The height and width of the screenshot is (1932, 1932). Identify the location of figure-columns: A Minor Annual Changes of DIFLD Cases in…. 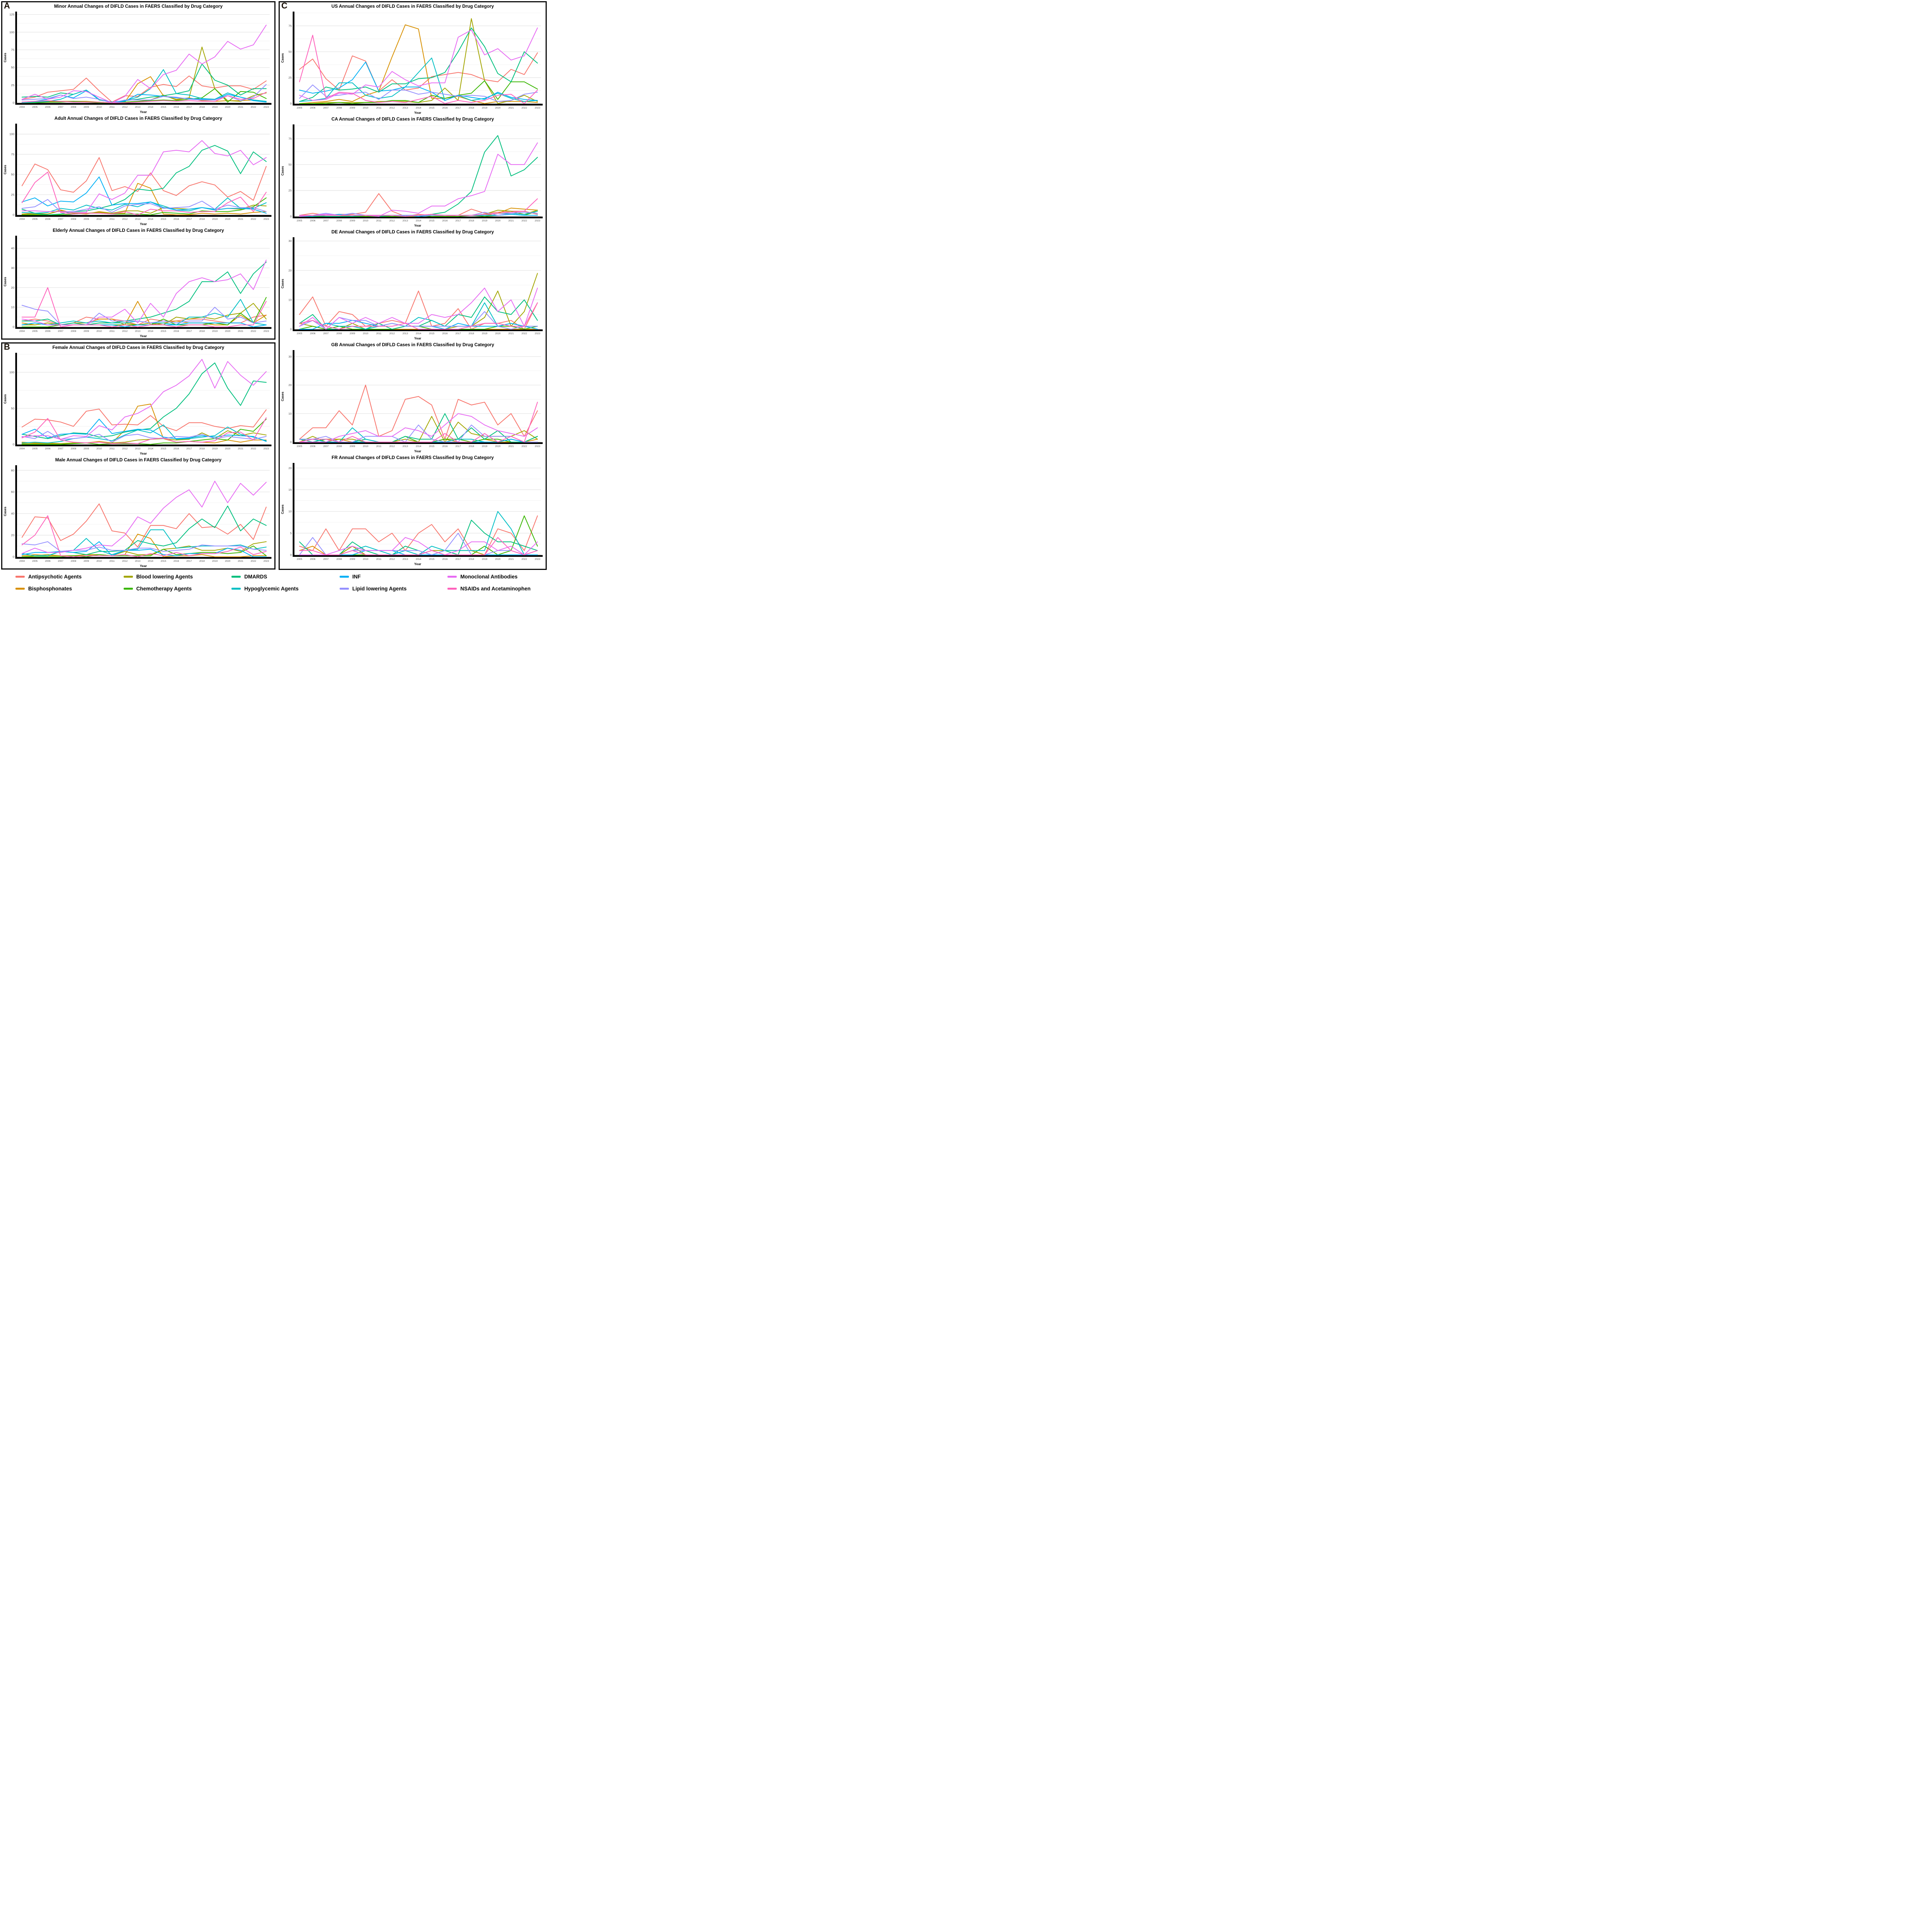
(274, 285).